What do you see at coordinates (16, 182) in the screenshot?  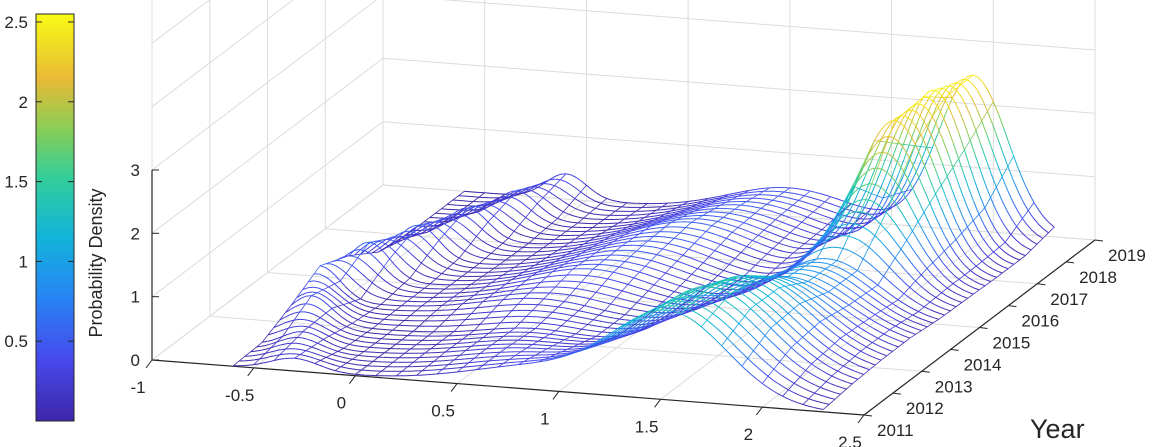 I see `colorbar-tick-label: 1.5` at bounding box center [16, 182].